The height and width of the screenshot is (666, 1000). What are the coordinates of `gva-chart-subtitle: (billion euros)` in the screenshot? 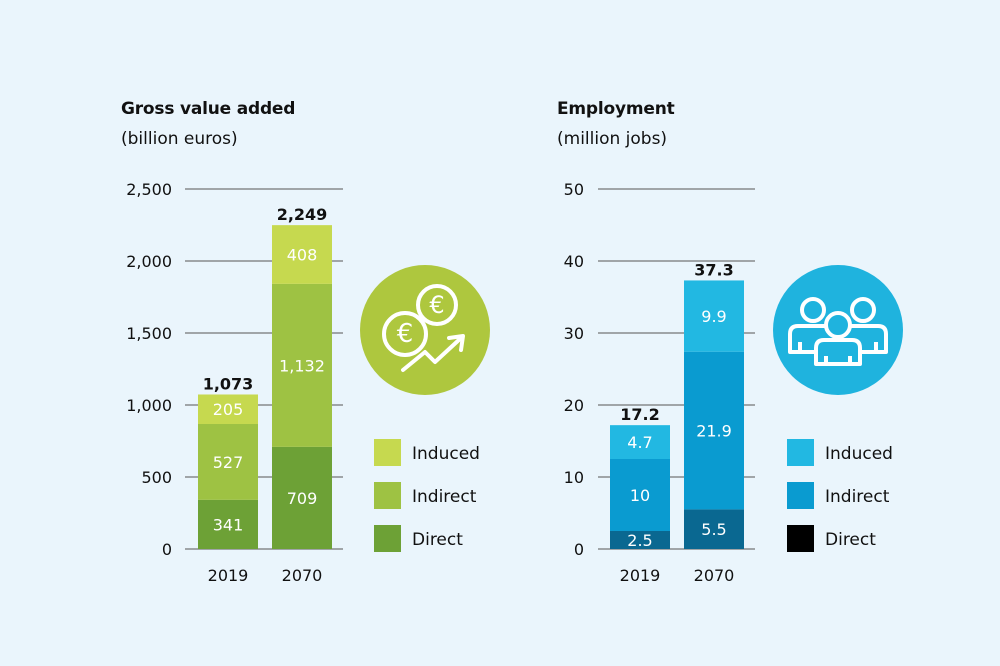 It's located at (179, 139).